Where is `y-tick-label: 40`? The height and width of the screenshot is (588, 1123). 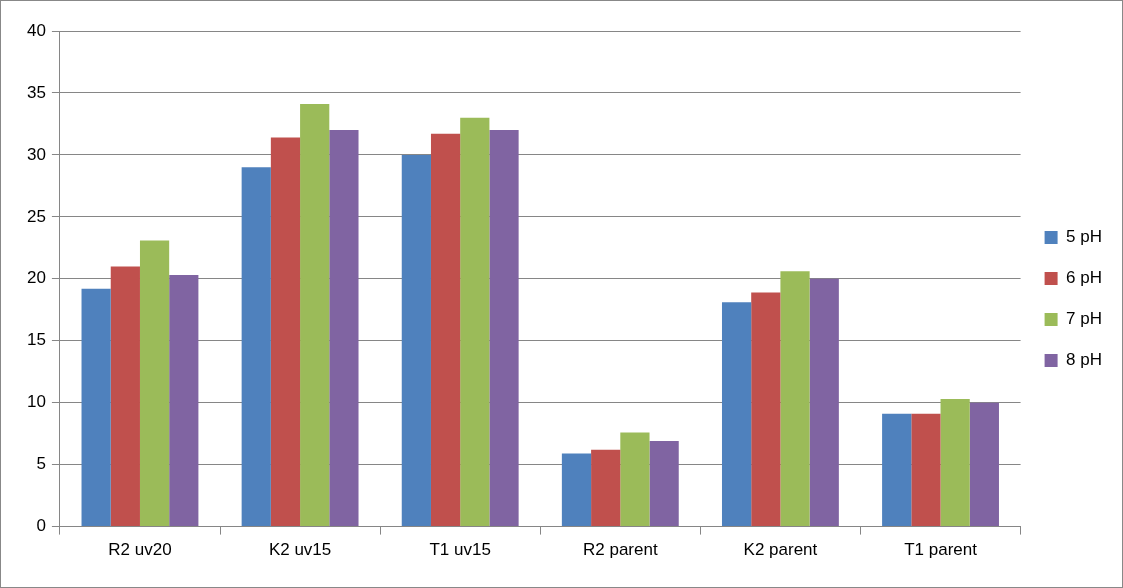 y-tick-label: 40 is located at coordinates (36, 30).